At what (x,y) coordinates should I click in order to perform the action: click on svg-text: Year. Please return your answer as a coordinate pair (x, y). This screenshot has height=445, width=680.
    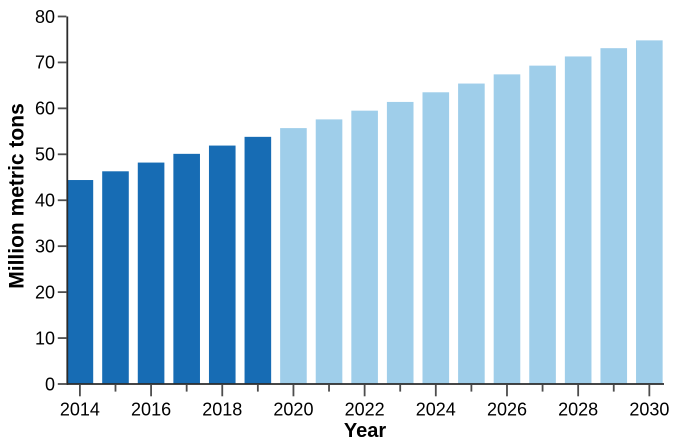
    Looking at the image, I should click on (365, 431).